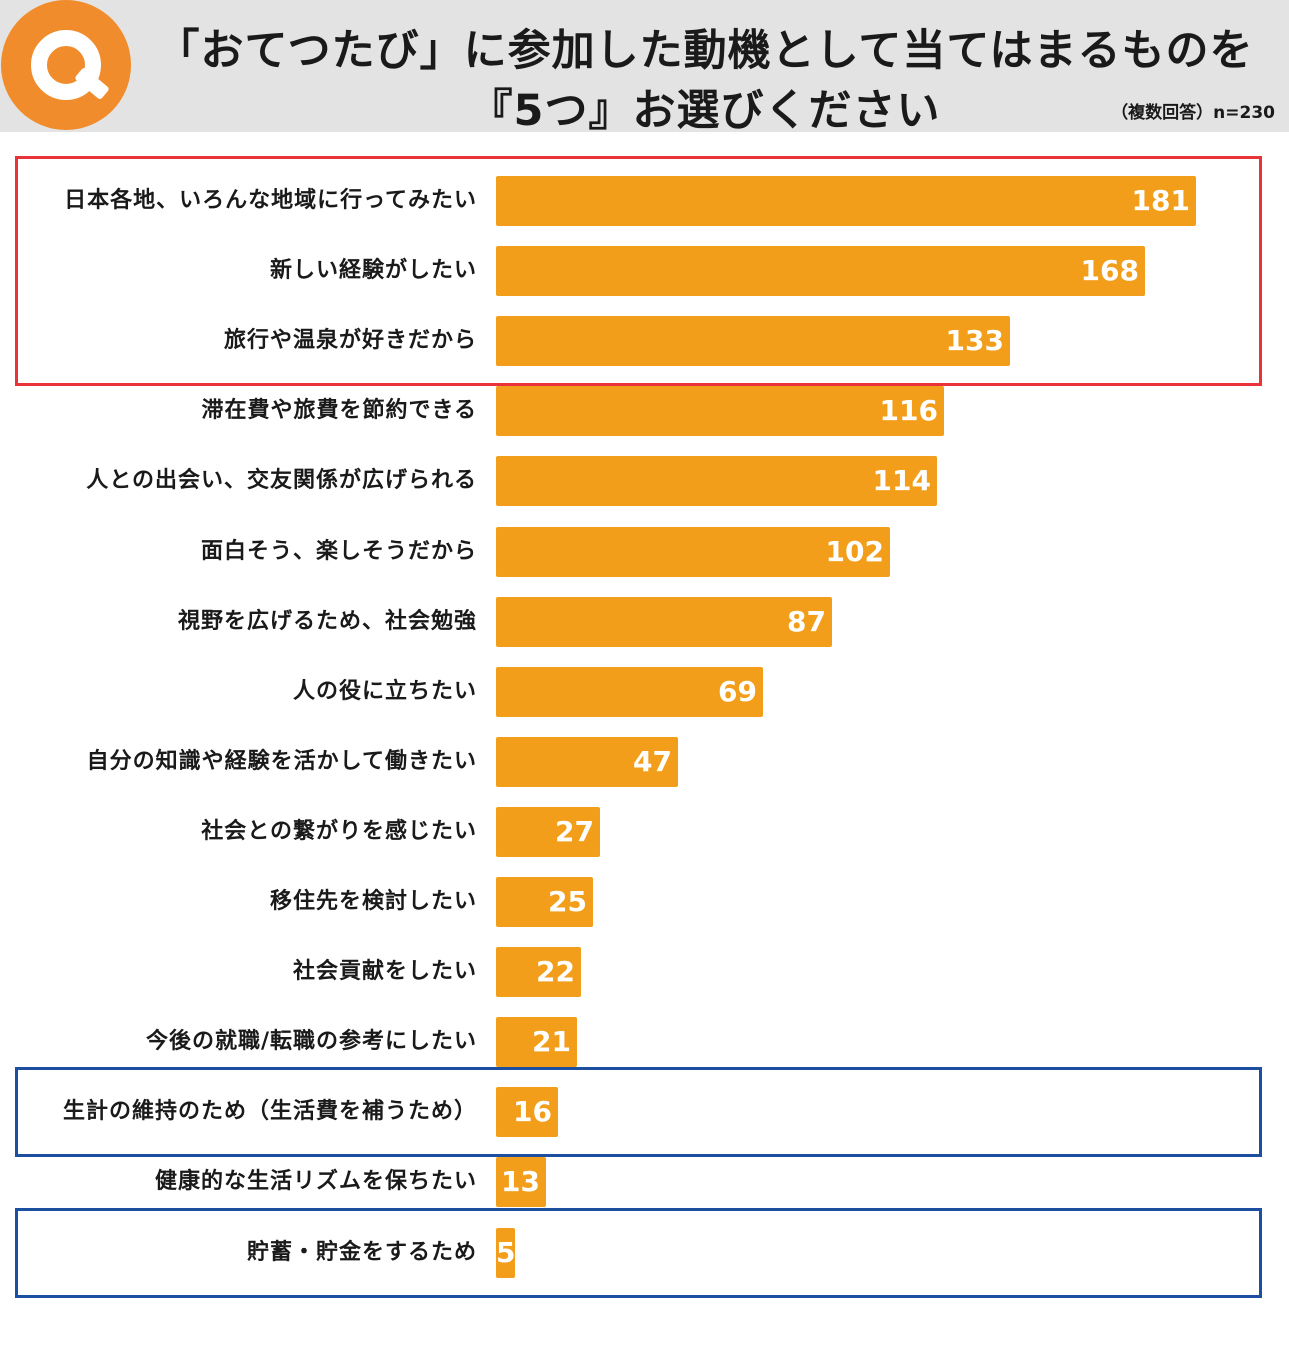 This screenshot has height=1350, width=1289. Describe the element at coordinates (629, 692) in the screenshot. I see `bar: 69` at that location.